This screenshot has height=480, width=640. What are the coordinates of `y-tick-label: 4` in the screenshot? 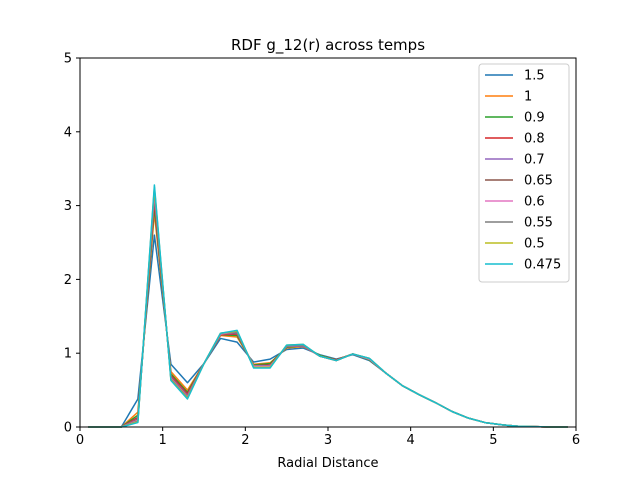 It's located at (68, 132).